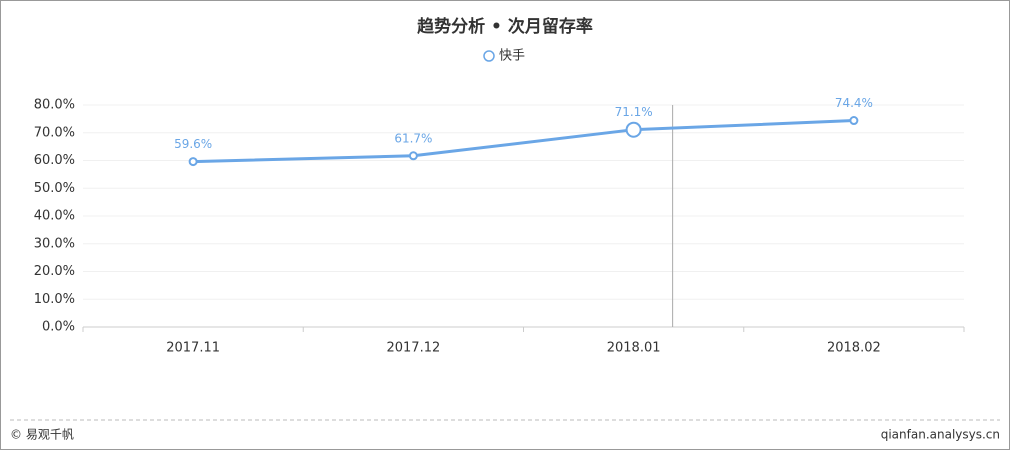 This screenshot has height=450, width=1010. What do you see at coordinates (634, 348) in the screenshot?
I see `x-tick-label: 2018.01` at bounding box center [634, 348].